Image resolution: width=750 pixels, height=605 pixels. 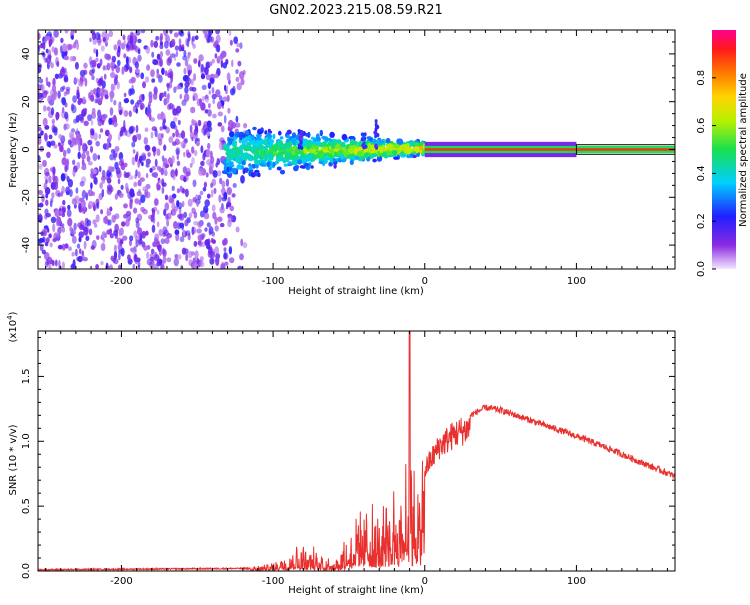 What do you see at coordinates (356, 10) in the screenshot?
I see `chart-title: GN02.2023.215.08.59.R21` at bounding box center [356, 10].